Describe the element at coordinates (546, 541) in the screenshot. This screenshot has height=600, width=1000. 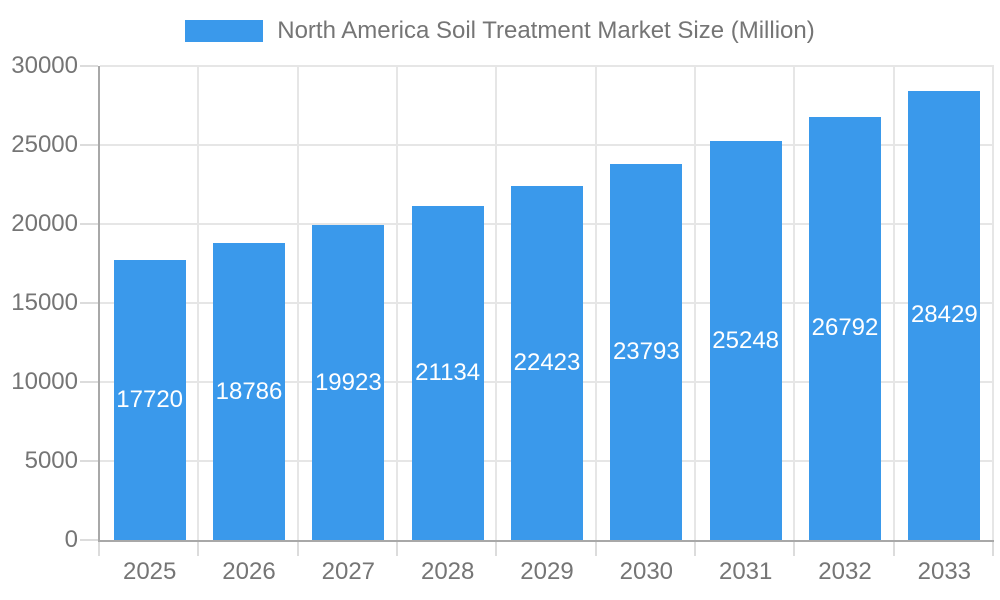
I see `x-axis-line` at that location.